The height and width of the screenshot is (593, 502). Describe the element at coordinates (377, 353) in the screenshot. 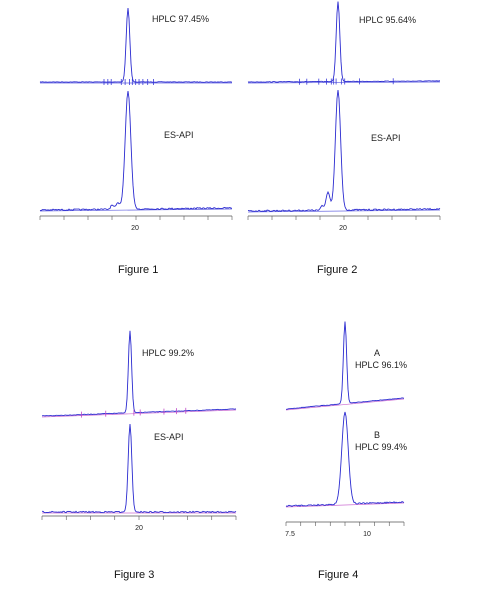

I see `figure-4-top-sample-label: A` at that location.